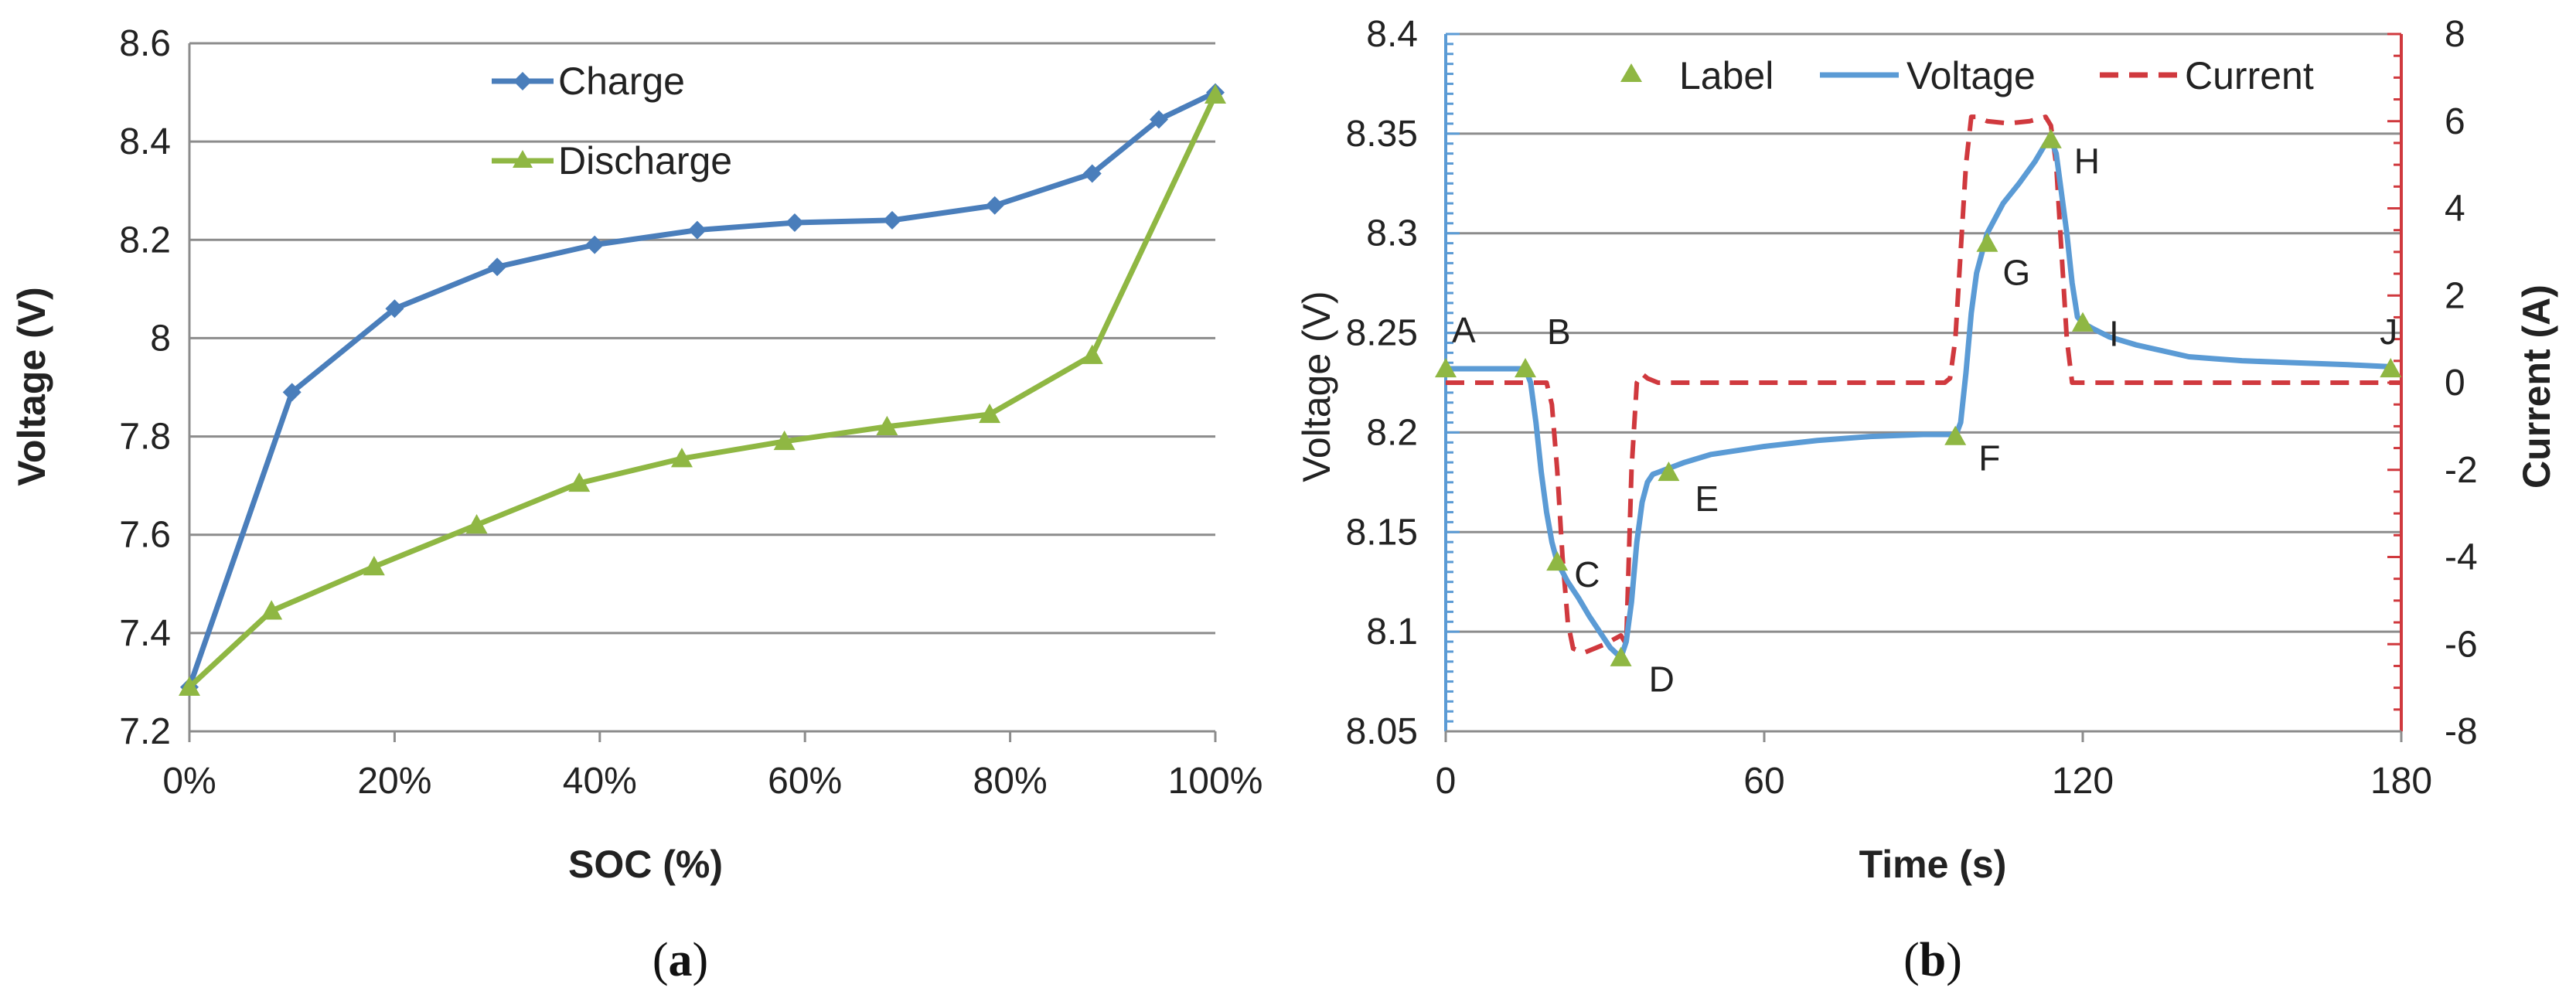 The image size is (2576, 1005). What do you see at coordinates (2388, 332) in the screenshot?
I see `point-label-j: J` at bounding box center [2388, 332].